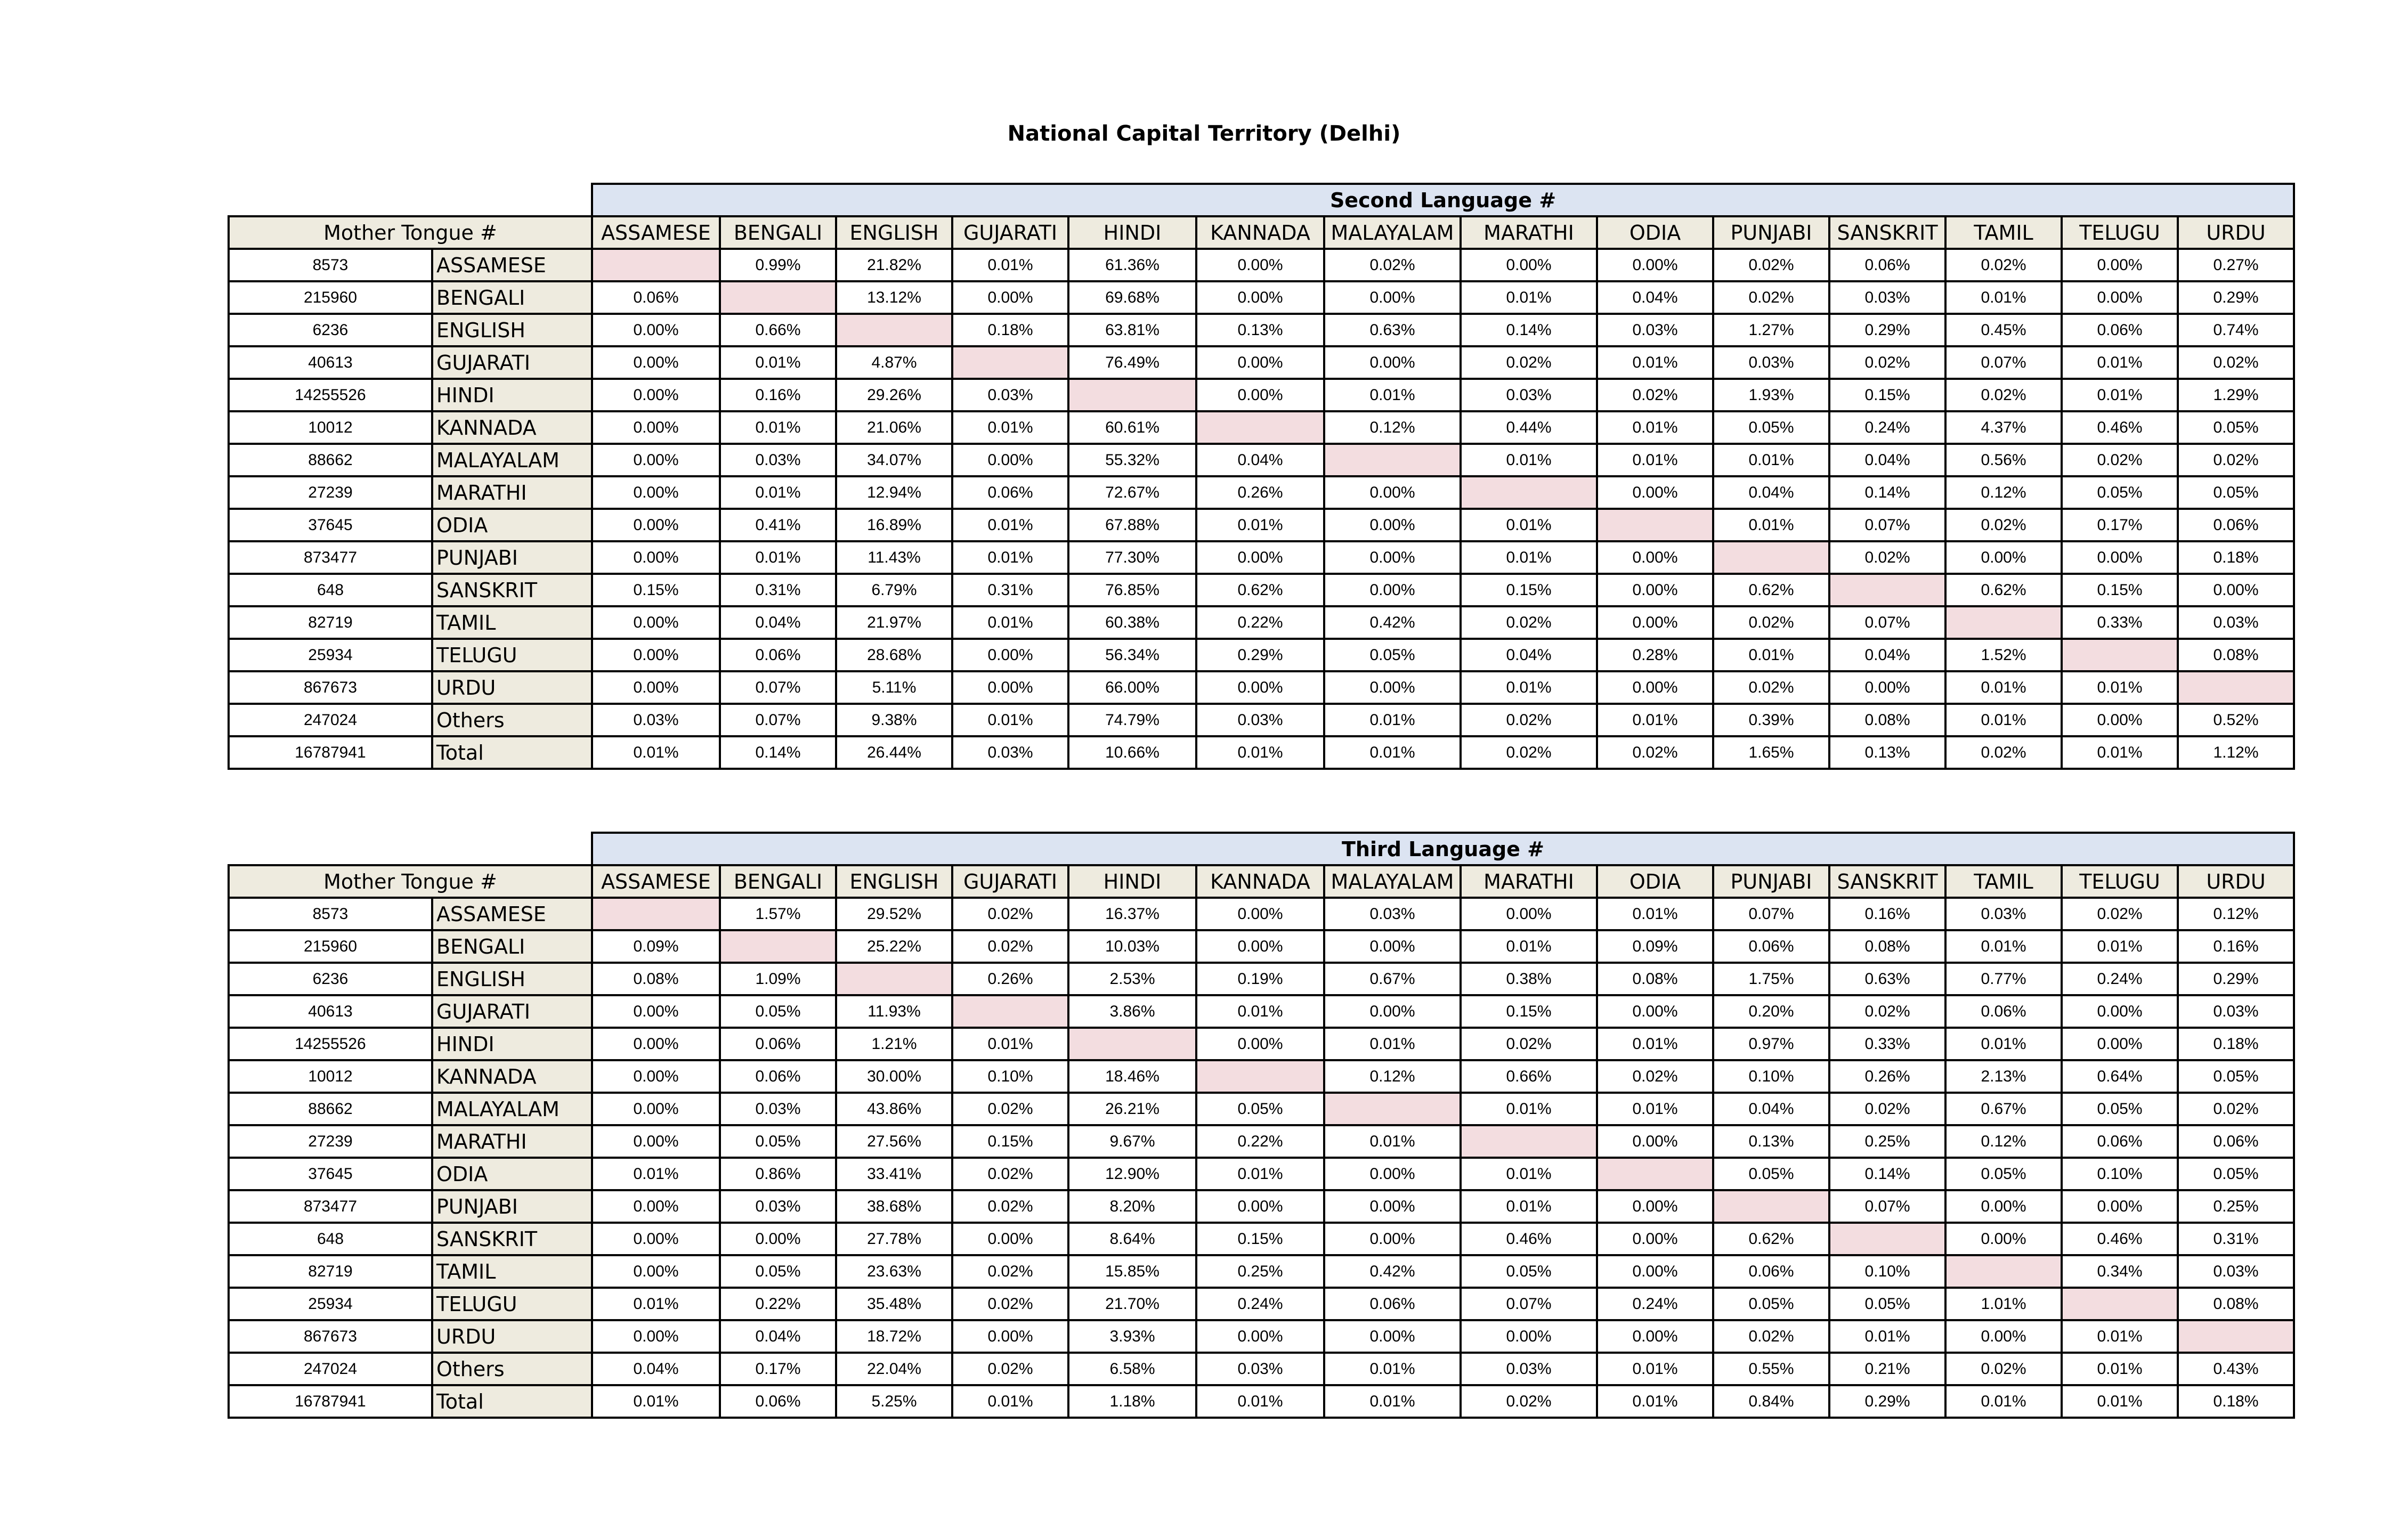  Describe the element at coordinates (1392, 622) in the screenshot. I see `percentage-cell: 0.42%` at that location.